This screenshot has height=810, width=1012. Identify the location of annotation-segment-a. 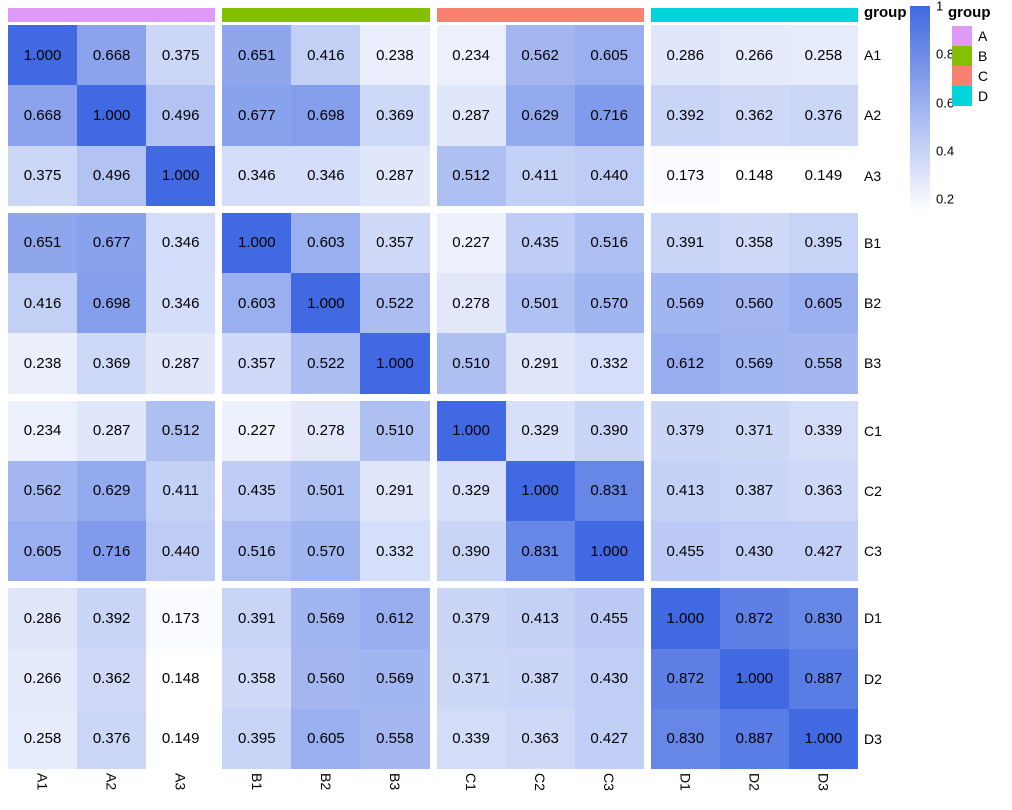
(112, 15).